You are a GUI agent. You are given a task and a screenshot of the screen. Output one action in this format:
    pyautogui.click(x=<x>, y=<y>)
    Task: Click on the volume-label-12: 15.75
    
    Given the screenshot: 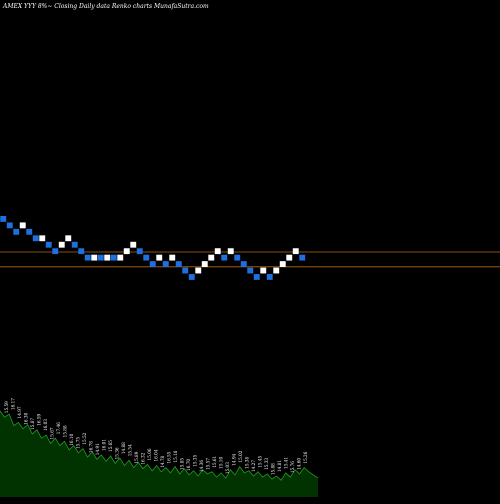 What is the action you would take?
    pyautogui.click(x=78, y=443)
    